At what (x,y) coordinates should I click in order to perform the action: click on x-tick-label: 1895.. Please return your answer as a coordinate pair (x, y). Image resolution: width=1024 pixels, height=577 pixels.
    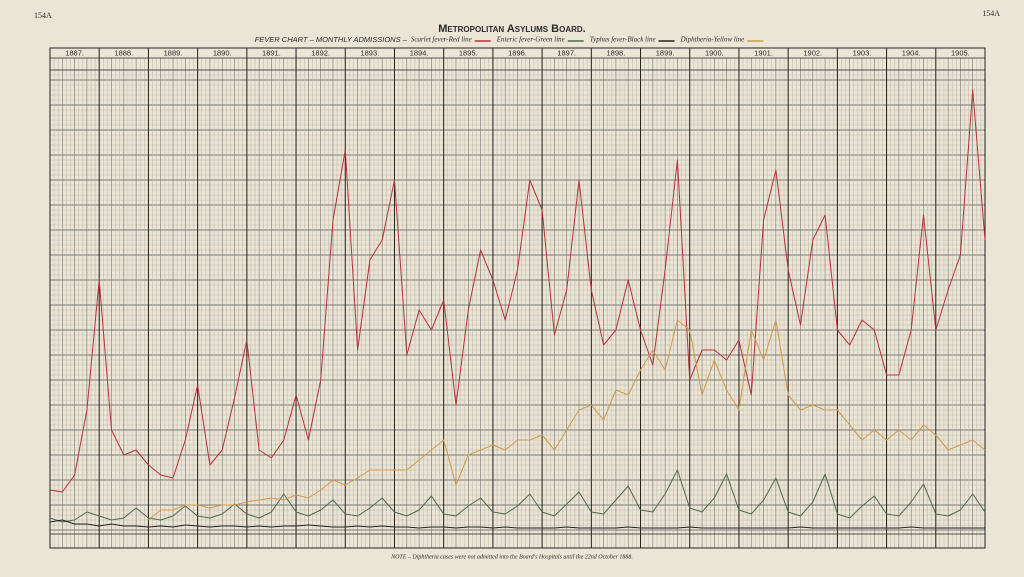
    Looking at the image, I should click on (468, 52).